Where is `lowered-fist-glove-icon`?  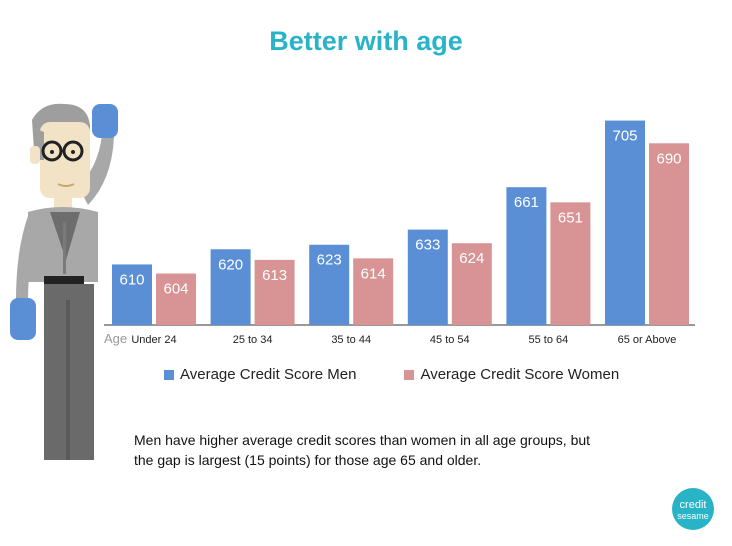
lowered-fist-glove-icon is located at coordinates (23, 319).